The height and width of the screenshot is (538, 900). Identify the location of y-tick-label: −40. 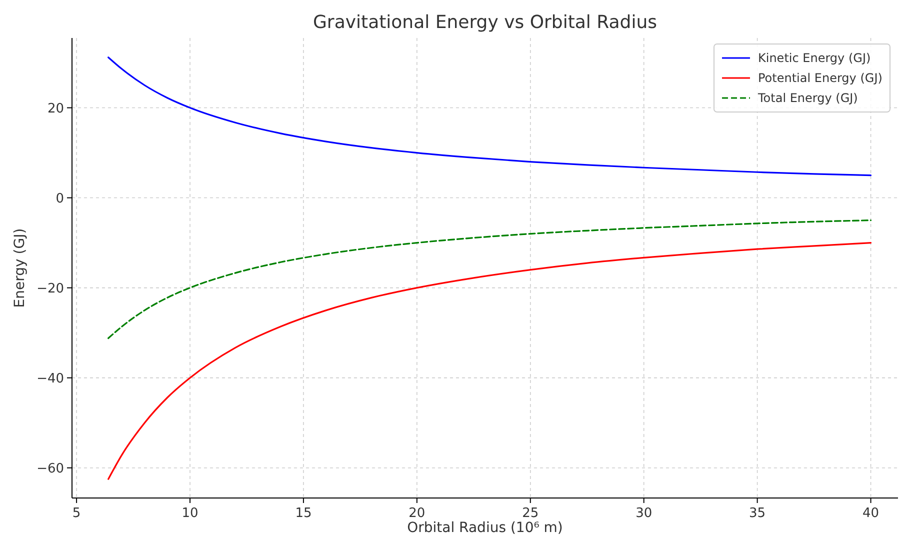
(50, 378).